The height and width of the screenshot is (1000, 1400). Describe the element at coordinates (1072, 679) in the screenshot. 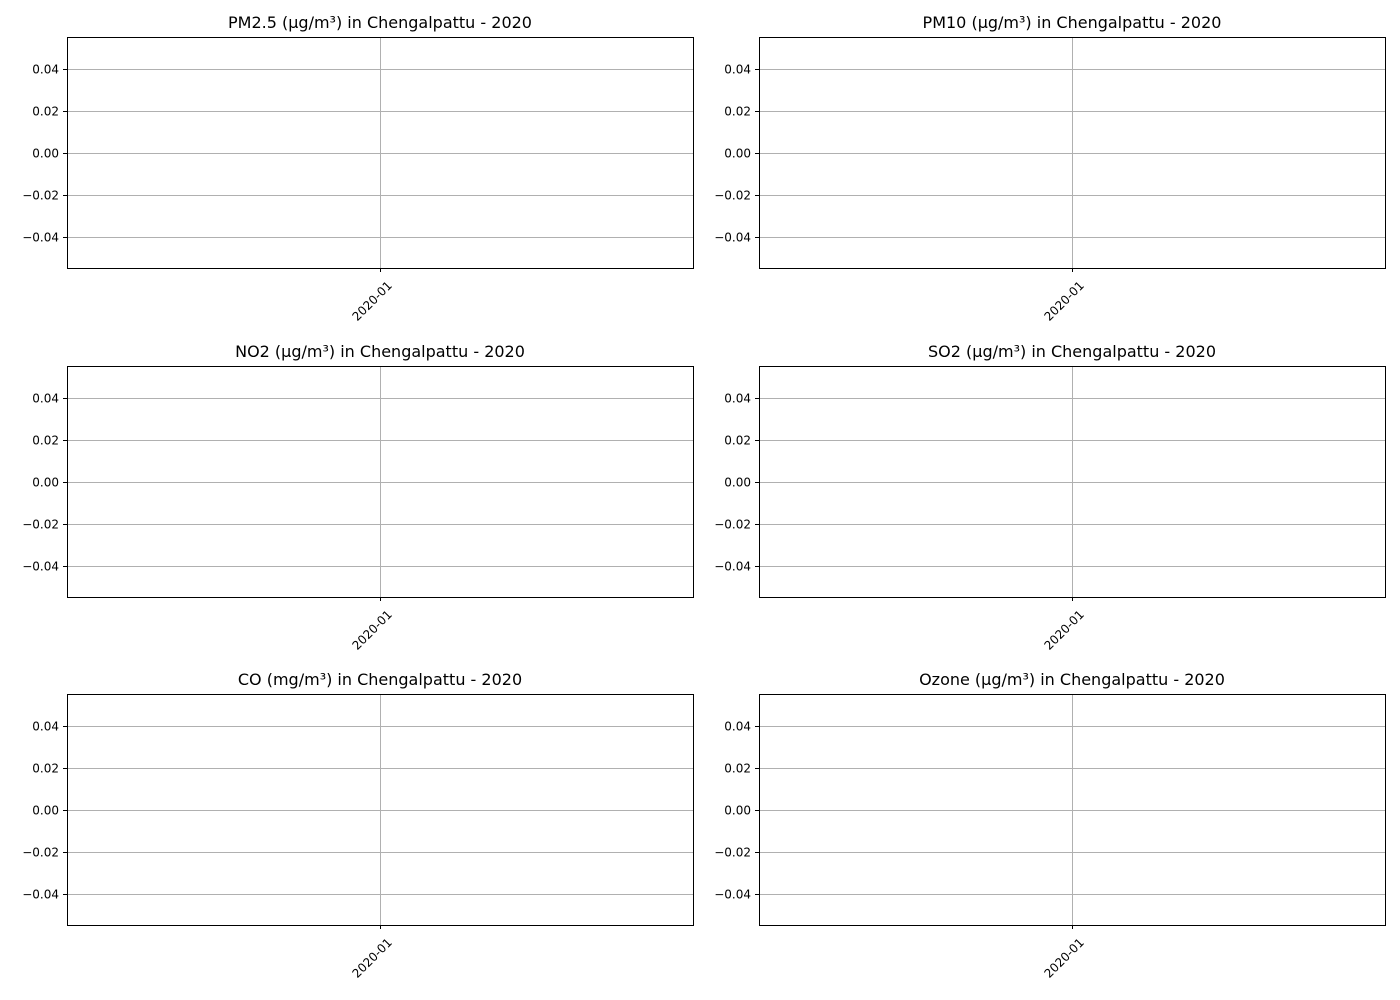

I see `chart-title: Ozone (µg/m³) in Chengalpattu - 2020` at that location.